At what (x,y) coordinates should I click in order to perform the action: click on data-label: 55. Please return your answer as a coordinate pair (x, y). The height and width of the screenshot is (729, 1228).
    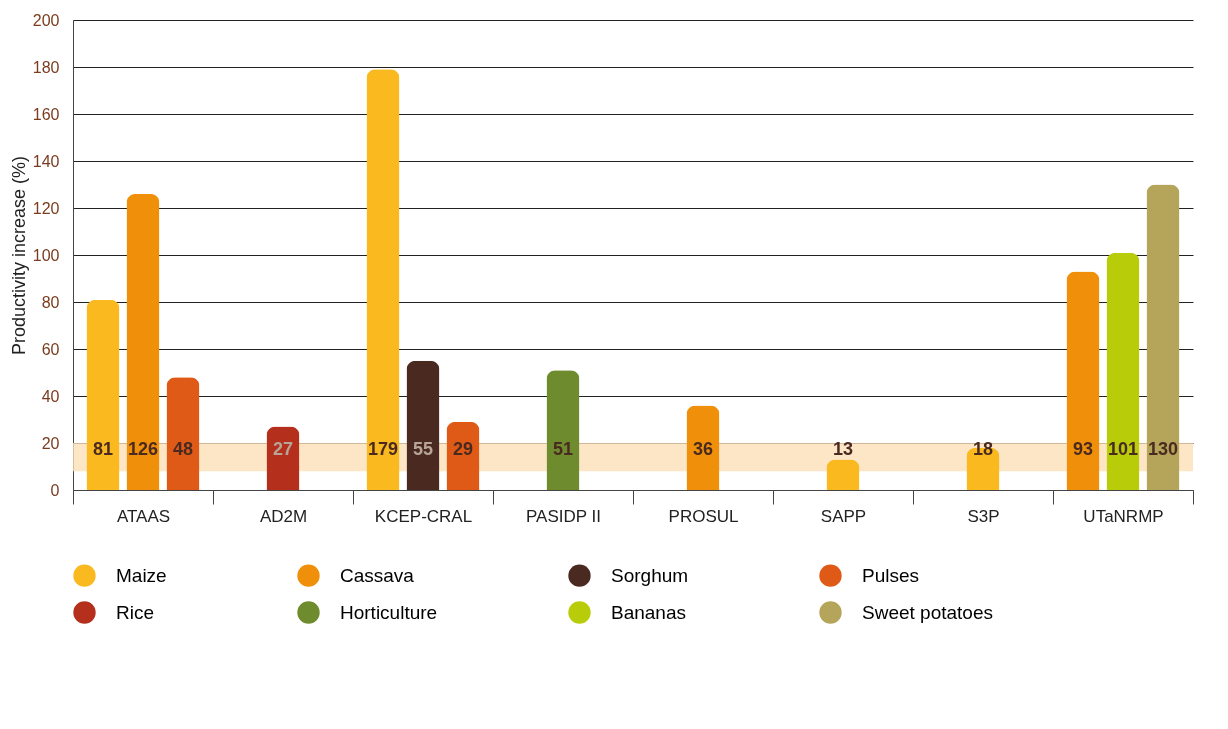
    Looking at the image, I should click on (423, 449).